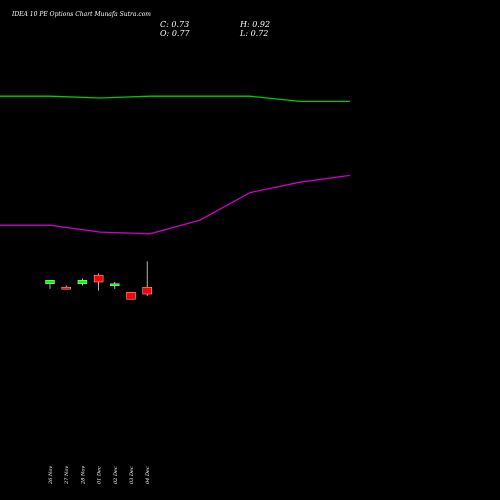 The height and width of the screenshot is (500, 500). What do you see at coordinates (165, 33) in the screenshot?
I see `open-label: O:` at bounding box center [165, 33].